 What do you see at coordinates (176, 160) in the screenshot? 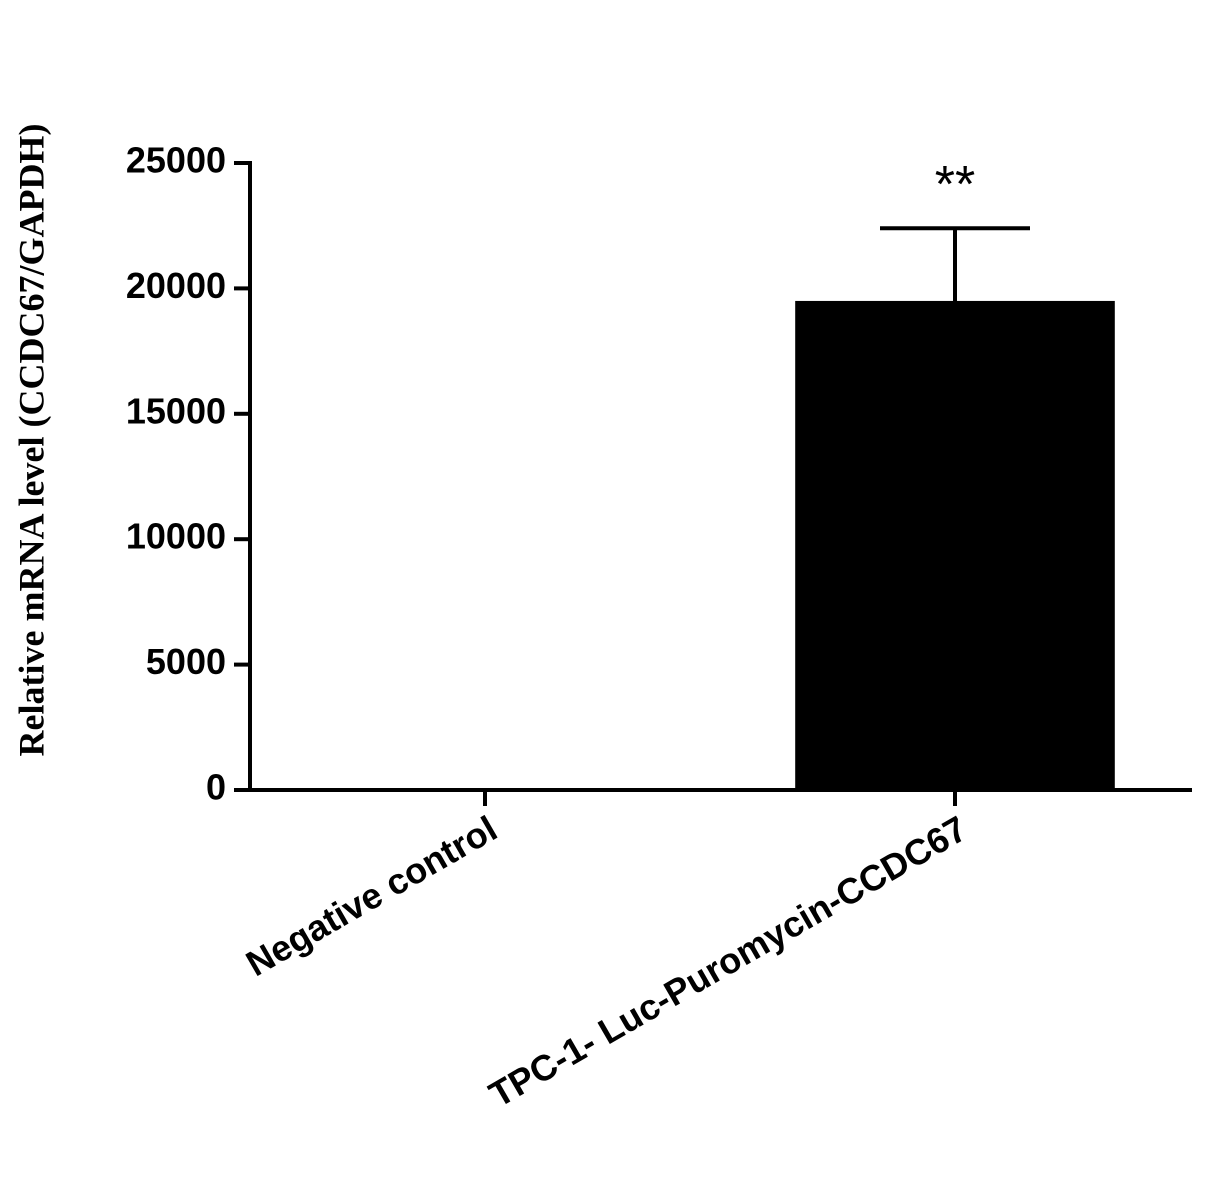
I see `y-tick-label: 25000` at bounding box center [176, 160].